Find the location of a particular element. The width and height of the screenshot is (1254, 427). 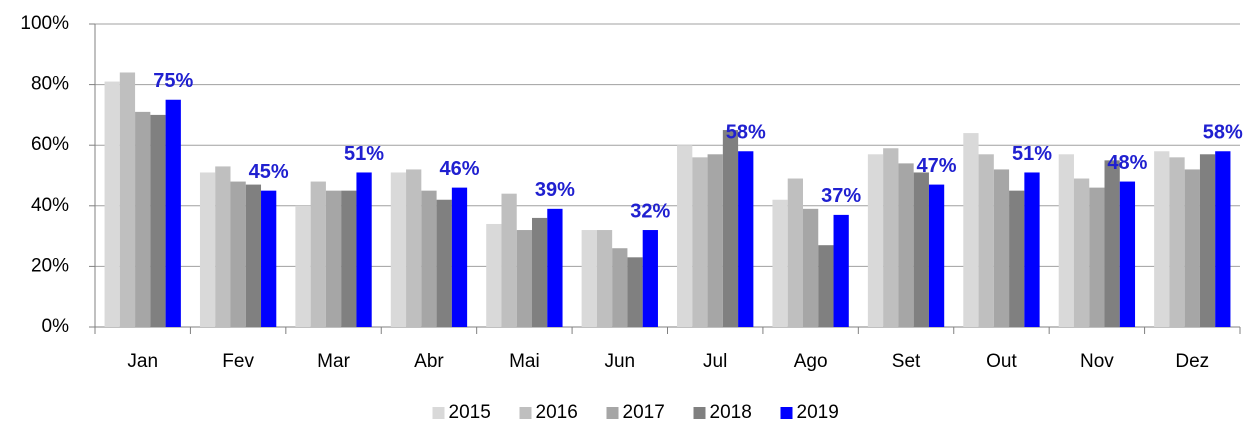

legend-label: 2015 is located at coordinates (470, 412).